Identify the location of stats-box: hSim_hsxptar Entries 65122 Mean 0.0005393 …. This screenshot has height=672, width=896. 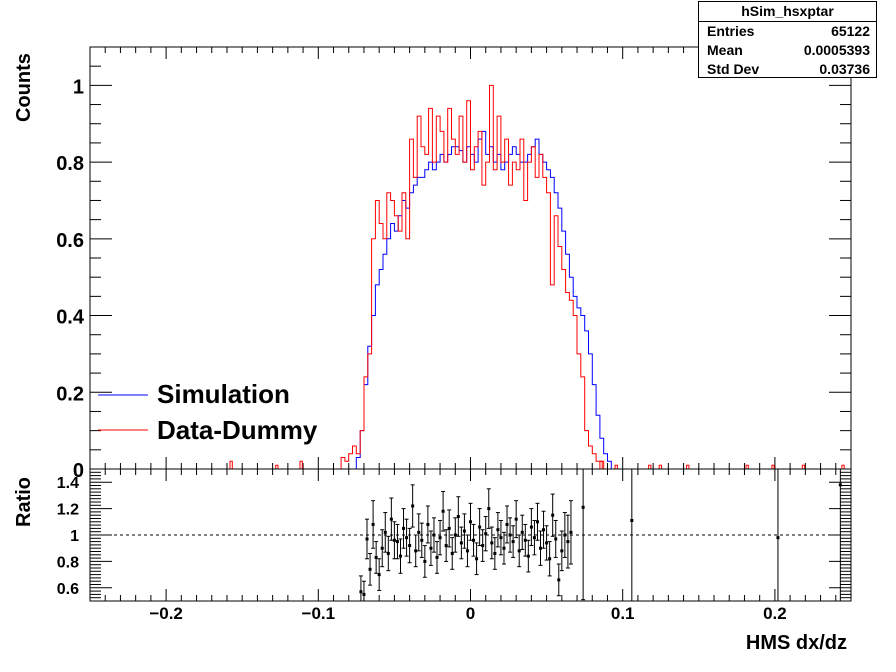
(787, 39).